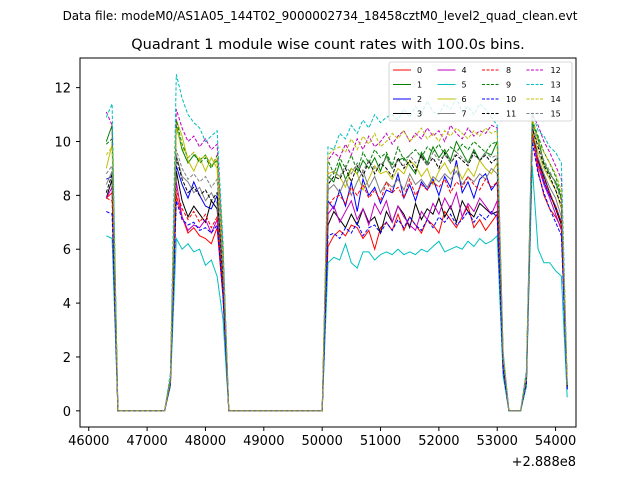 This screenshot has width=640, height=485. What do you see at coordinates (480, 91) in the screenshot?
I see `legend-frame` at bounding box center [480, 91].